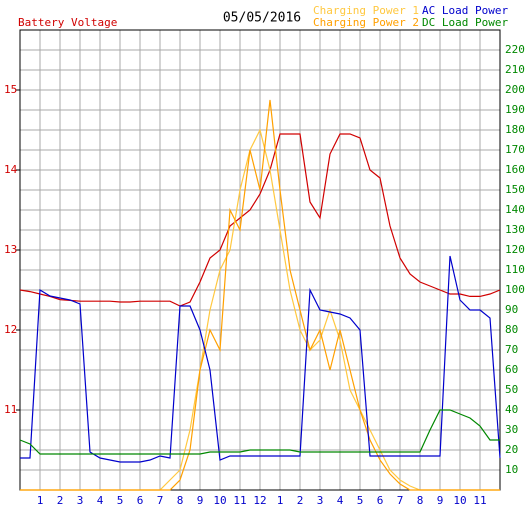 The width and height of the screenshot is (527, 510). What do you see at coordinates (515, 109) in the screenshot?
I see `y2-tick-label: 190` at bounding box center [515, 109].